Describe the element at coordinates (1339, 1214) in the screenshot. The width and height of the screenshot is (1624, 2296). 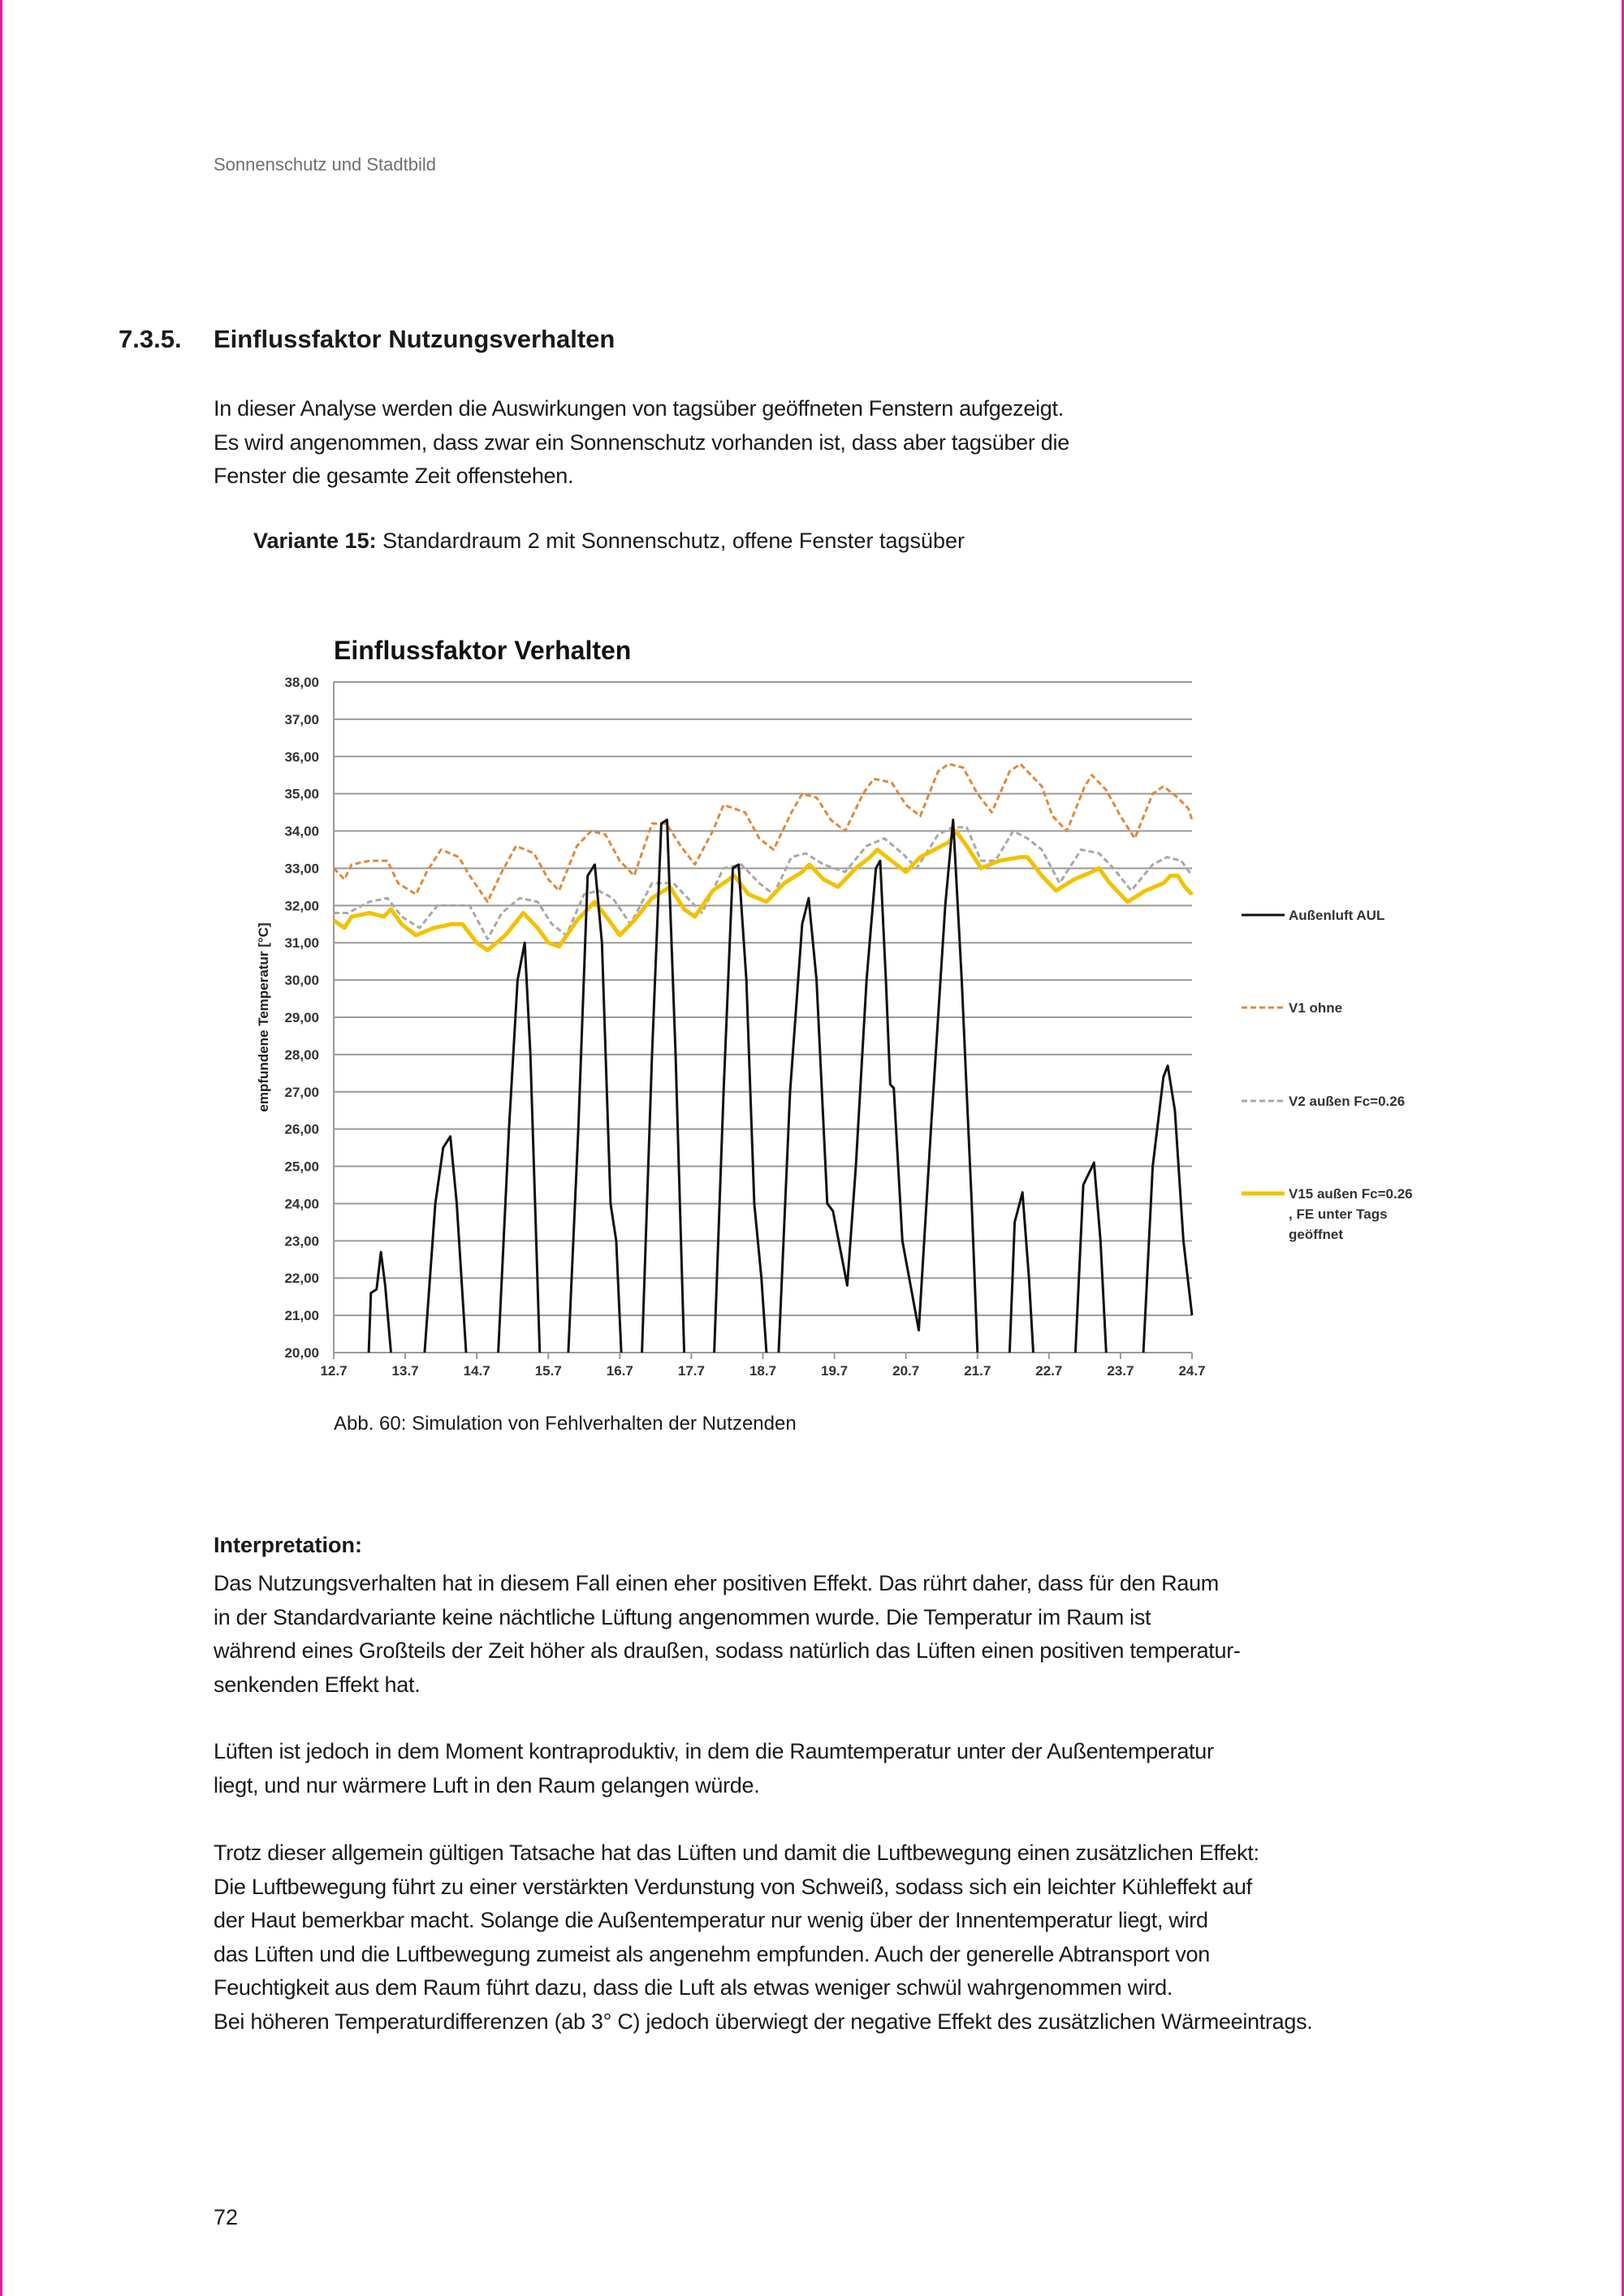
I see `legend-label: , FE unter Tags` at that location.